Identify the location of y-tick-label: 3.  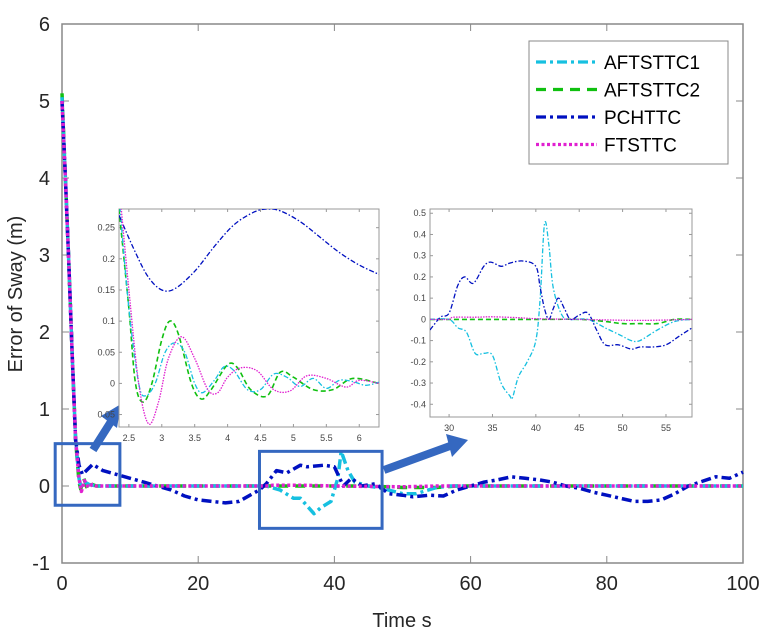
(44, 256).